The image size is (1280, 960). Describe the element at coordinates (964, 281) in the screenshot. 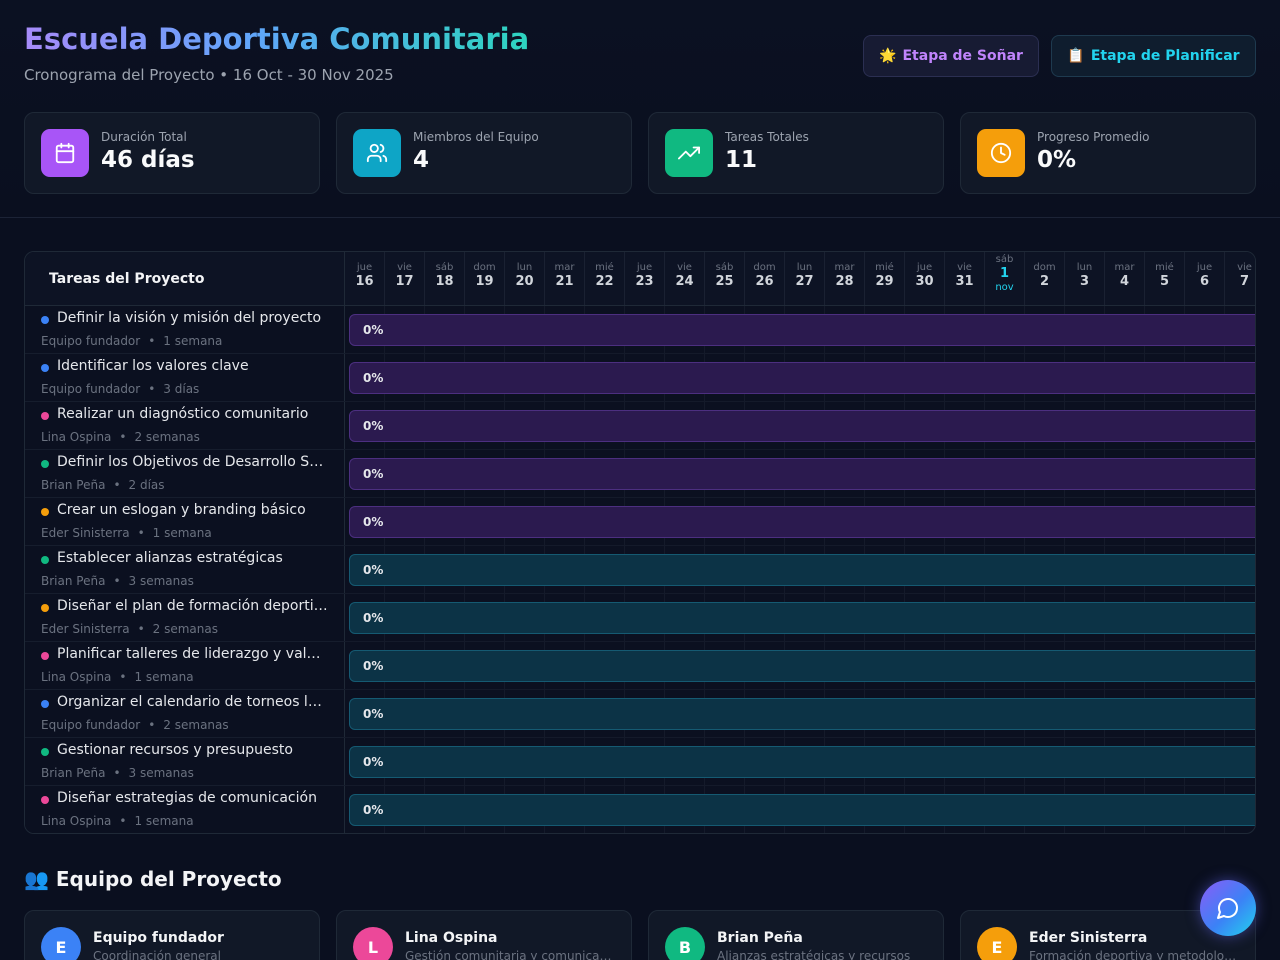

I see `day-number: 31` at that location.